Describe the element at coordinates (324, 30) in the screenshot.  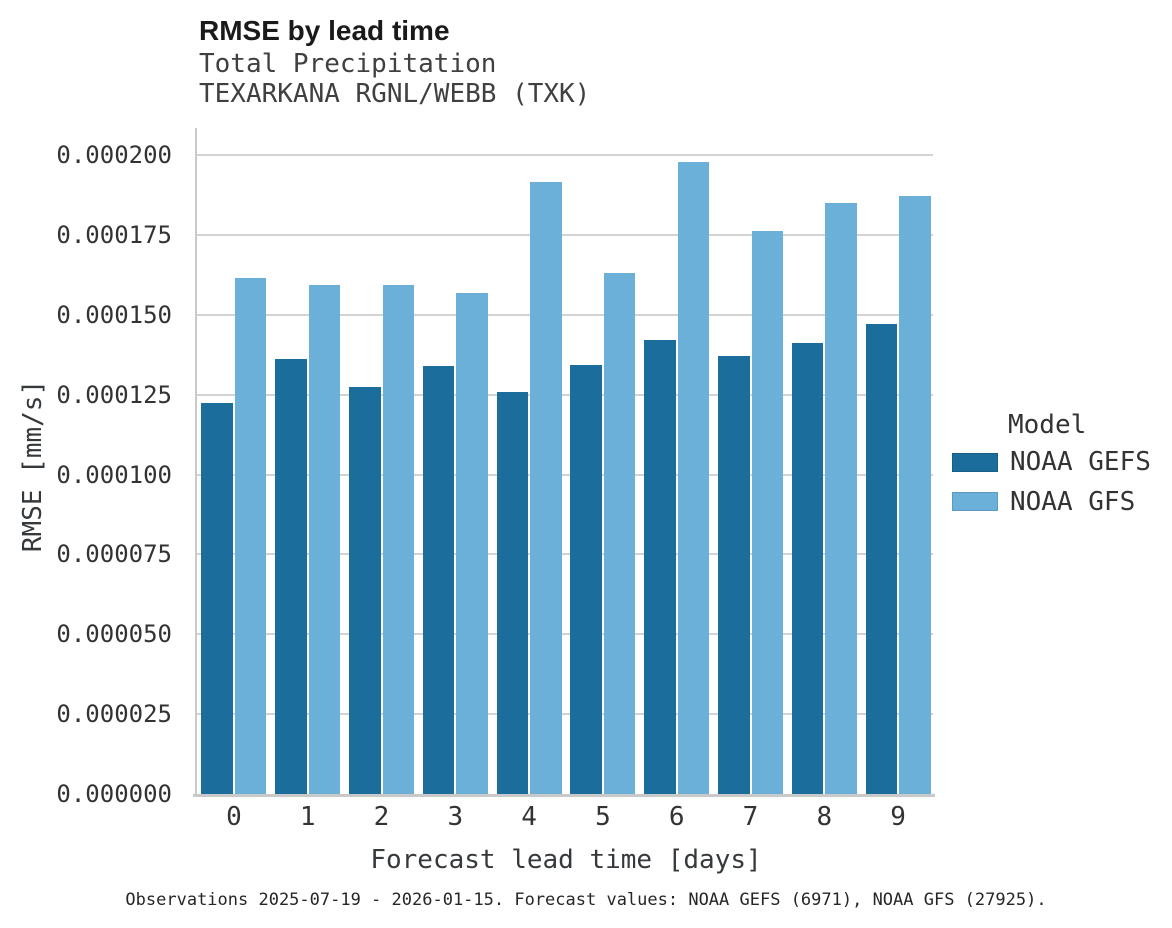
I see `chart-title: RMSE by lead time` at that location.